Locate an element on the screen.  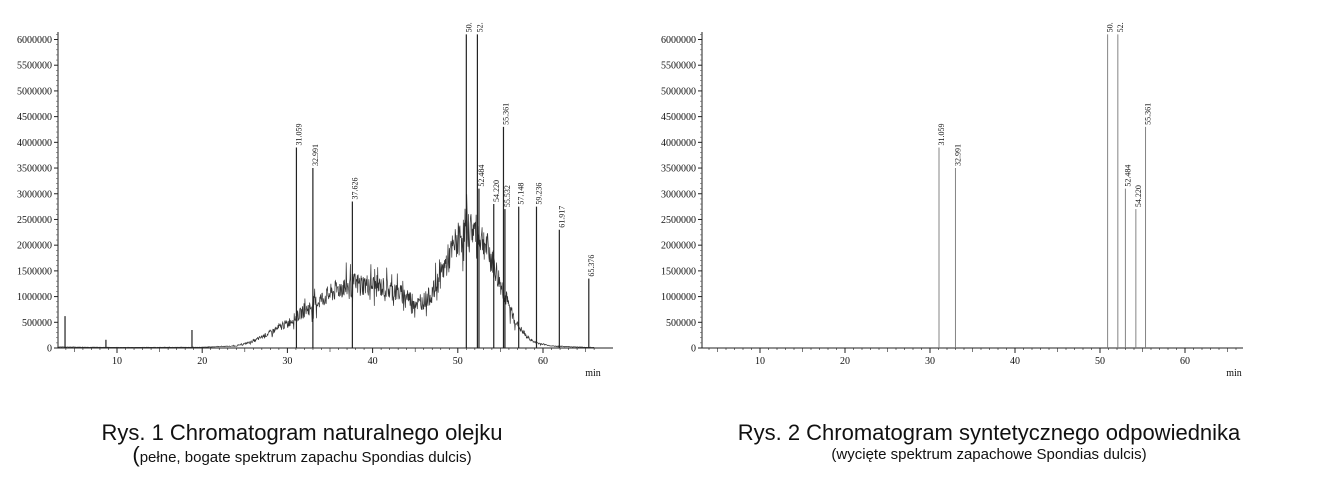
peak-label: 55.532 is located at coordinates (507, 196).